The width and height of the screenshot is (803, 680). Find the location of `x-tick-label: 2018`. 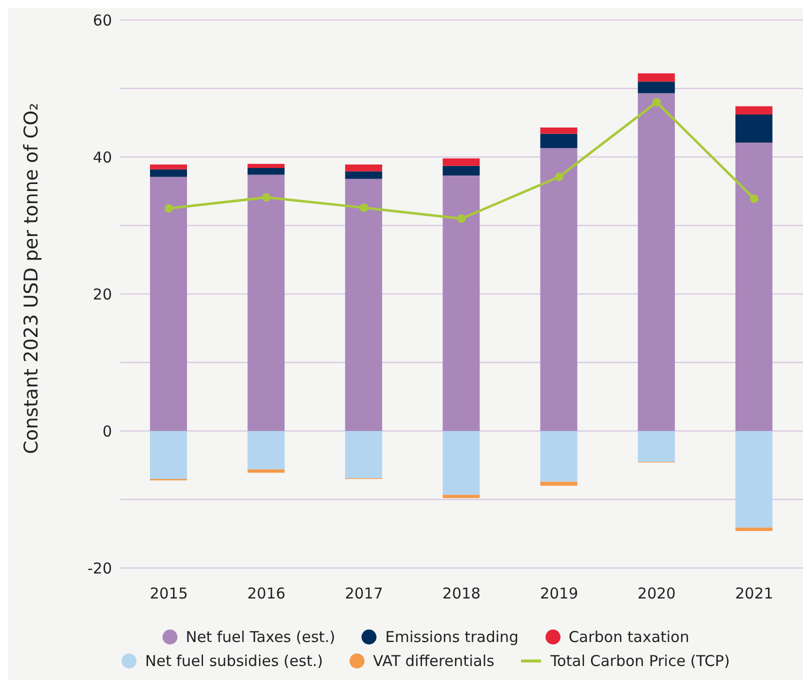

x-tick-label: 2018 is located at coordinates (461, 593).